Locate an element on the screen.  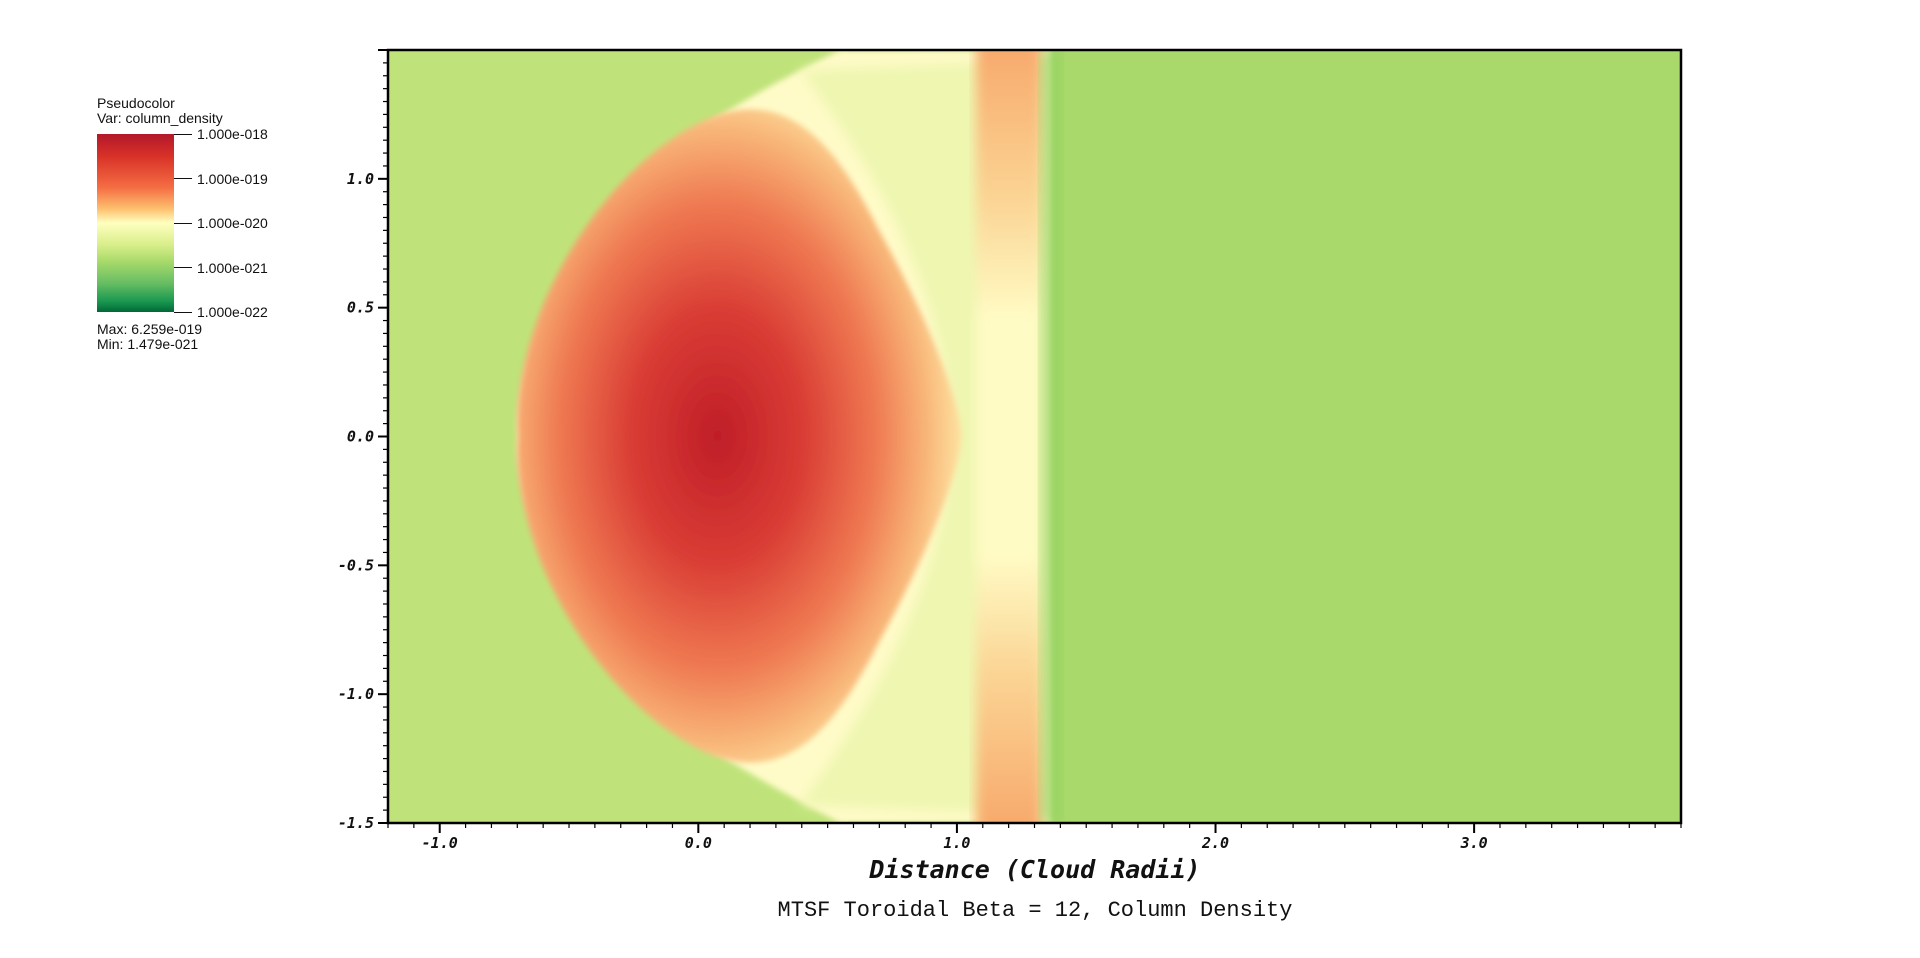
x-tick-label: 3.0 is located at coordinates (1474, 843).